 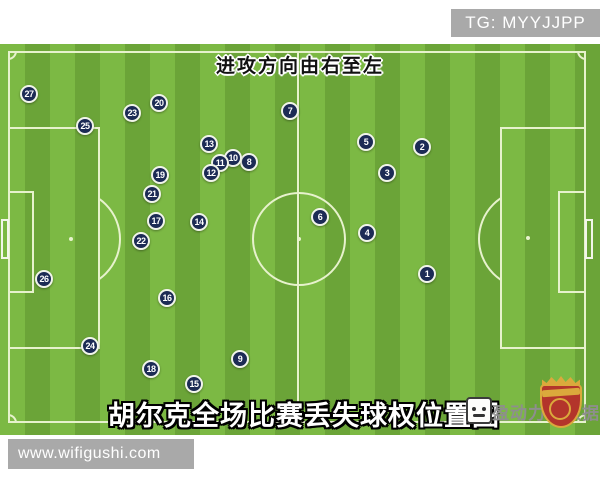 What do you see at coordinates (427, 274) in the screenshot?
I see `event-dot-1: 1` at bounding box center [427, 274].